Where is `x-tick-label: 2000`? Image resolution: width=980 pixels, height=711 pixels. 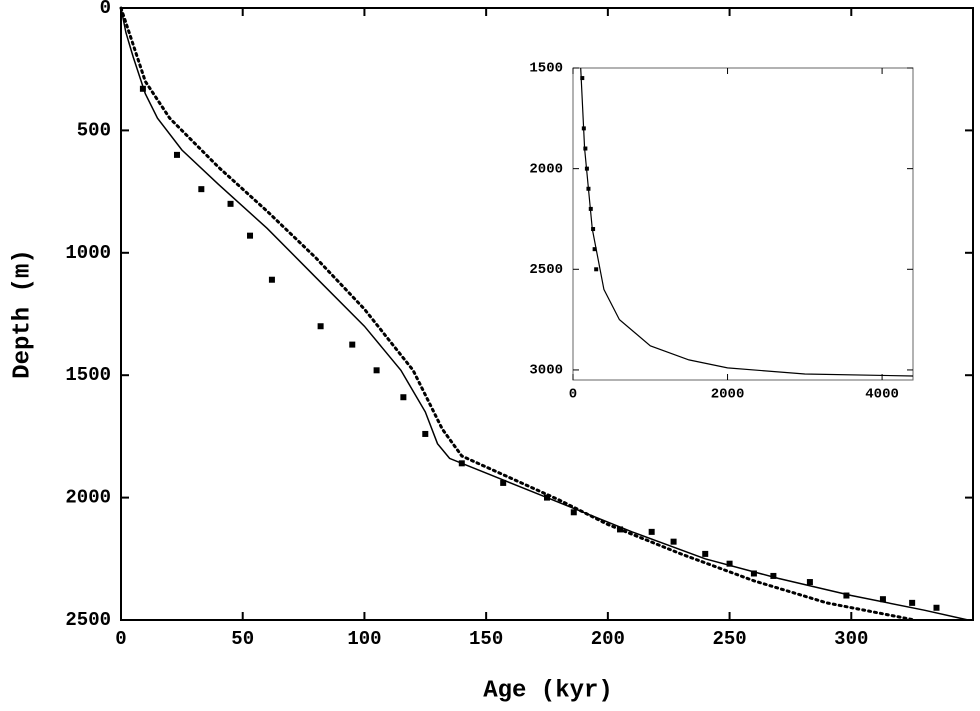
x-tick-label: 2000 is located at coordinates (728, 395).